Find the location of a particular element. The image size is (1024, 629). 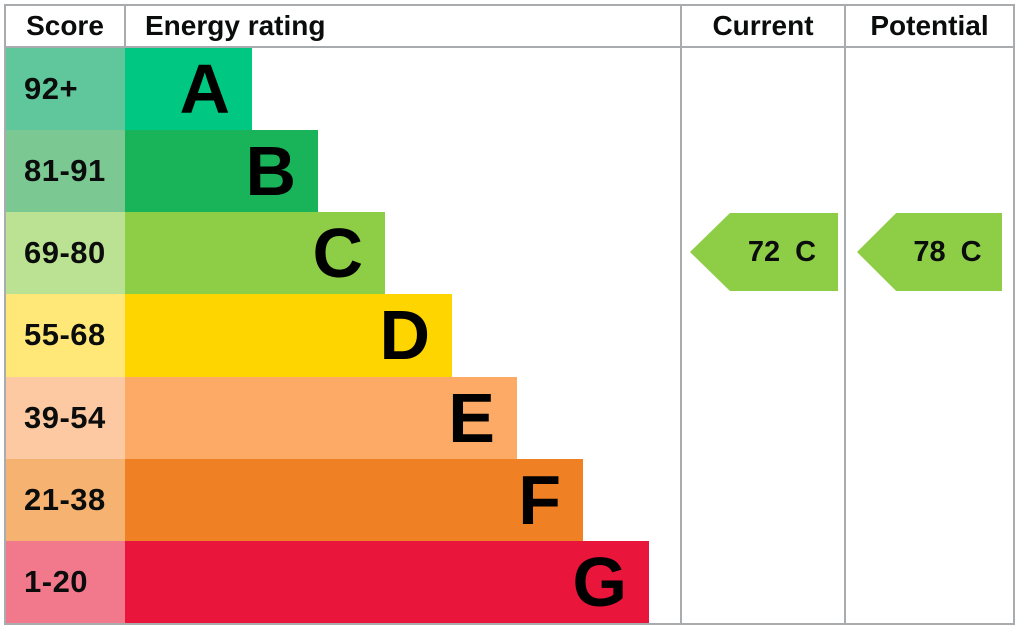

epc-row-e: 39-54 E is located at coordinates (509, 417).